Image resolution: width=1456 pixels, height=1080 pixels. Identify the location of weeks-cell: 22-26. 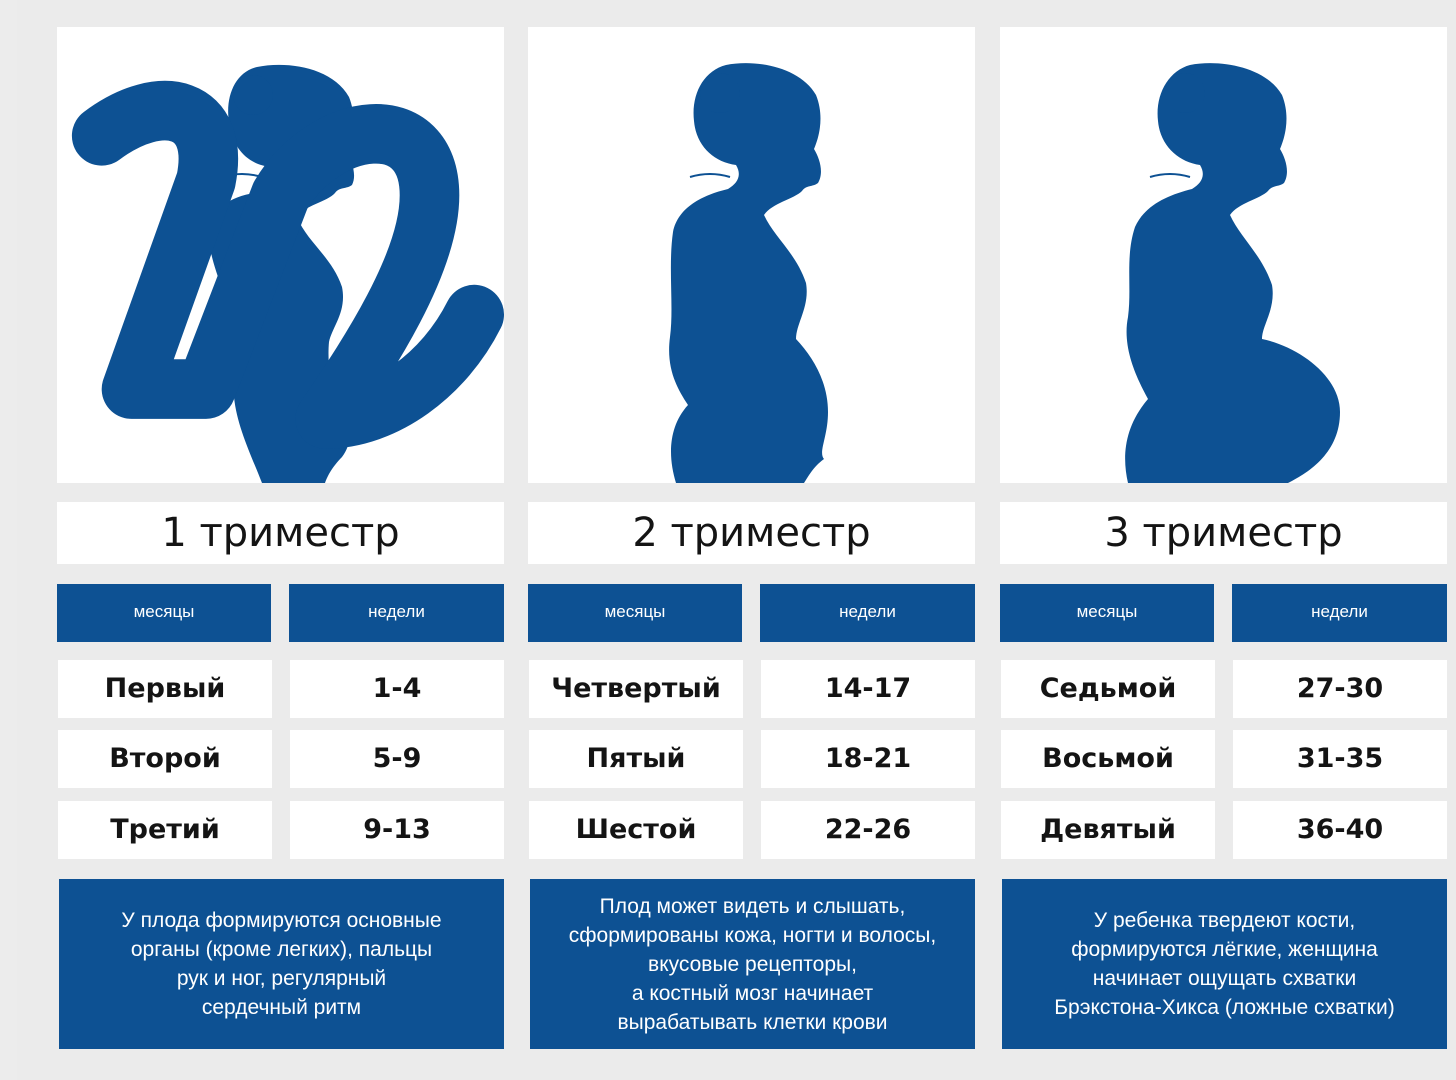
(868, 830).